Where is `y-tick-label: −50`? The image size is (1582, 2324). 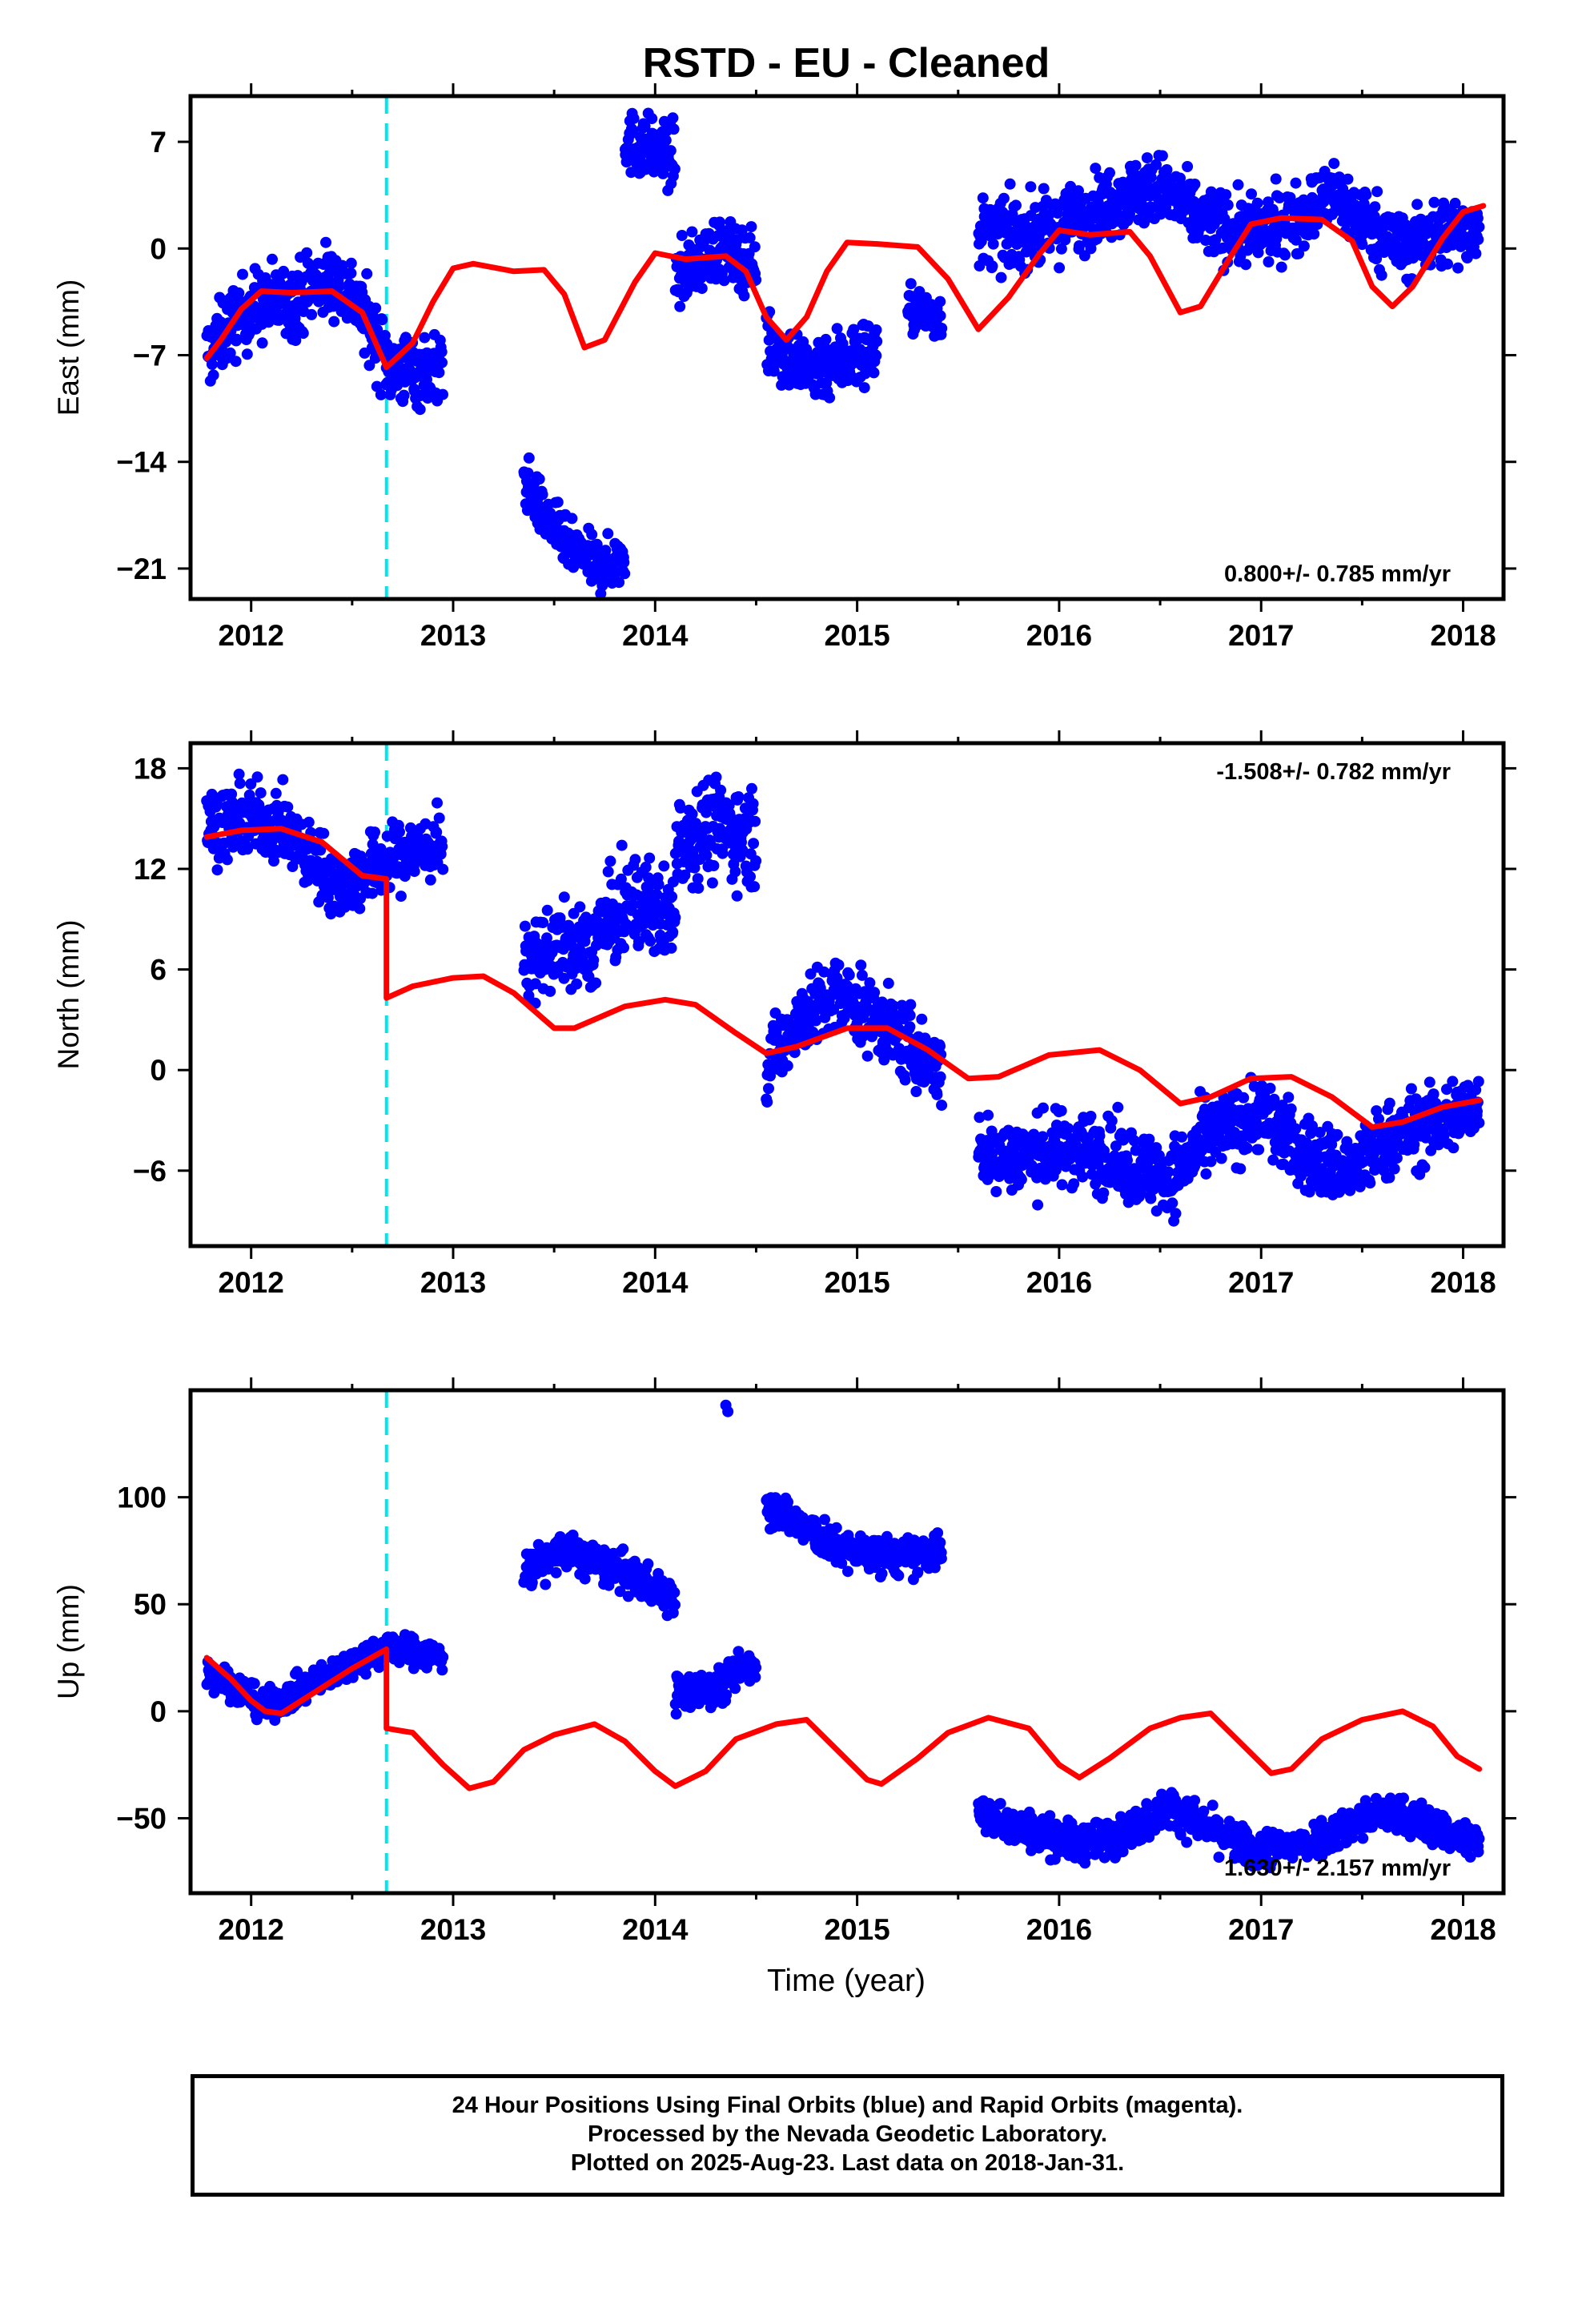 y-tick-label: −50 is located at coordinates (141, 1819).